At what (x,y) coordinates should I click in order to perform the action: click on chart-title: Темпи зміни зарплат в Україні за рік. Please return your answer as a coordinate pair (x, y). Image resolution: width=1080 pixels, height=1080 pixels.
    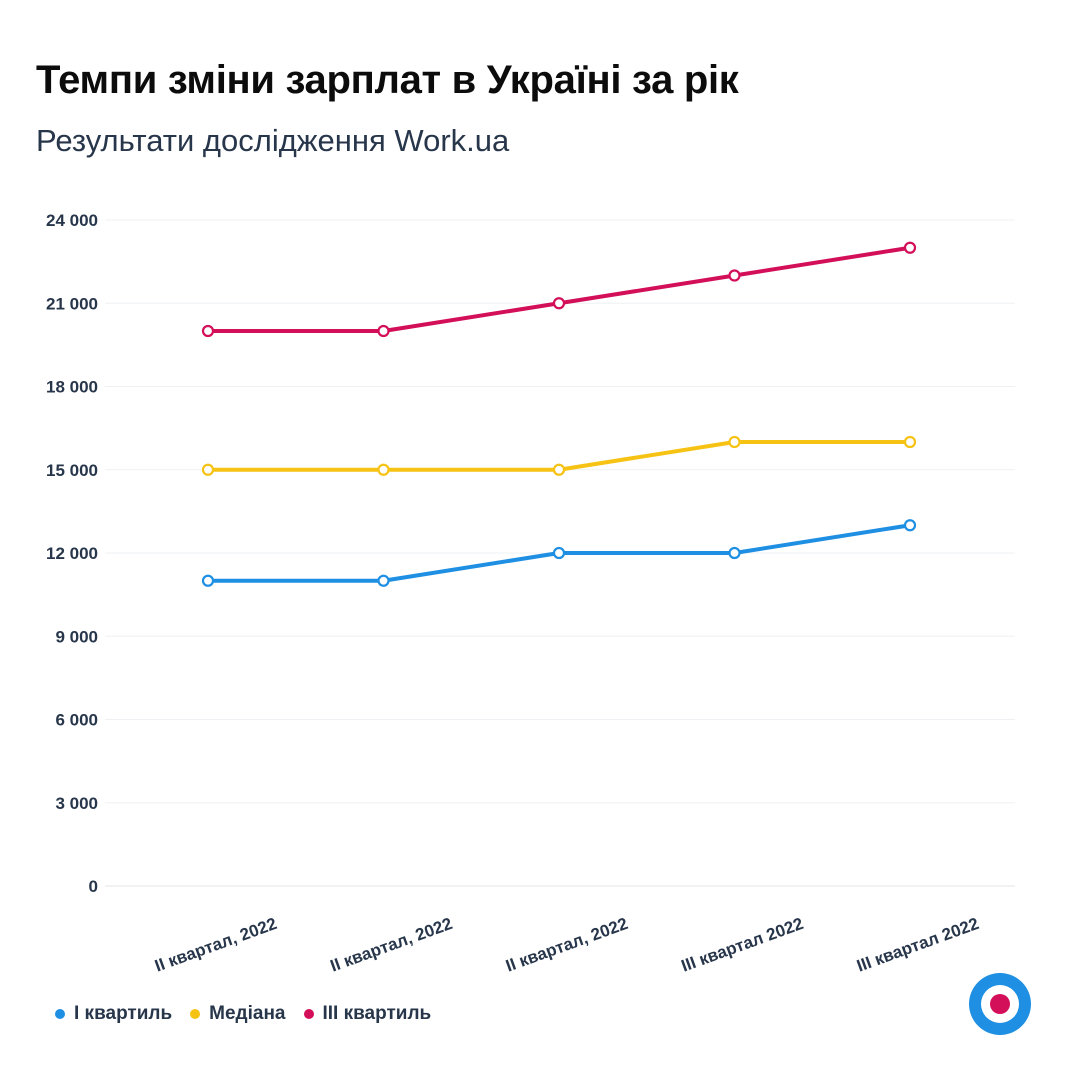
    Looking at the image, I should click on (387, 80).